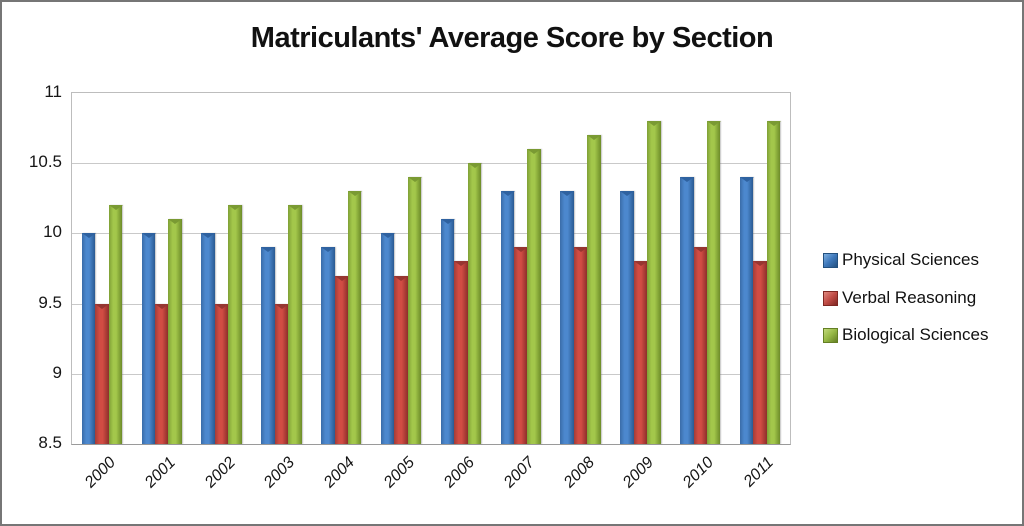 The height and width of the screenshot is (526, 1024). What do you see at coordinates (830, 260) in the screenshot?
I see `legend-marker-physical-sciences` at bounding box center [830, 260].